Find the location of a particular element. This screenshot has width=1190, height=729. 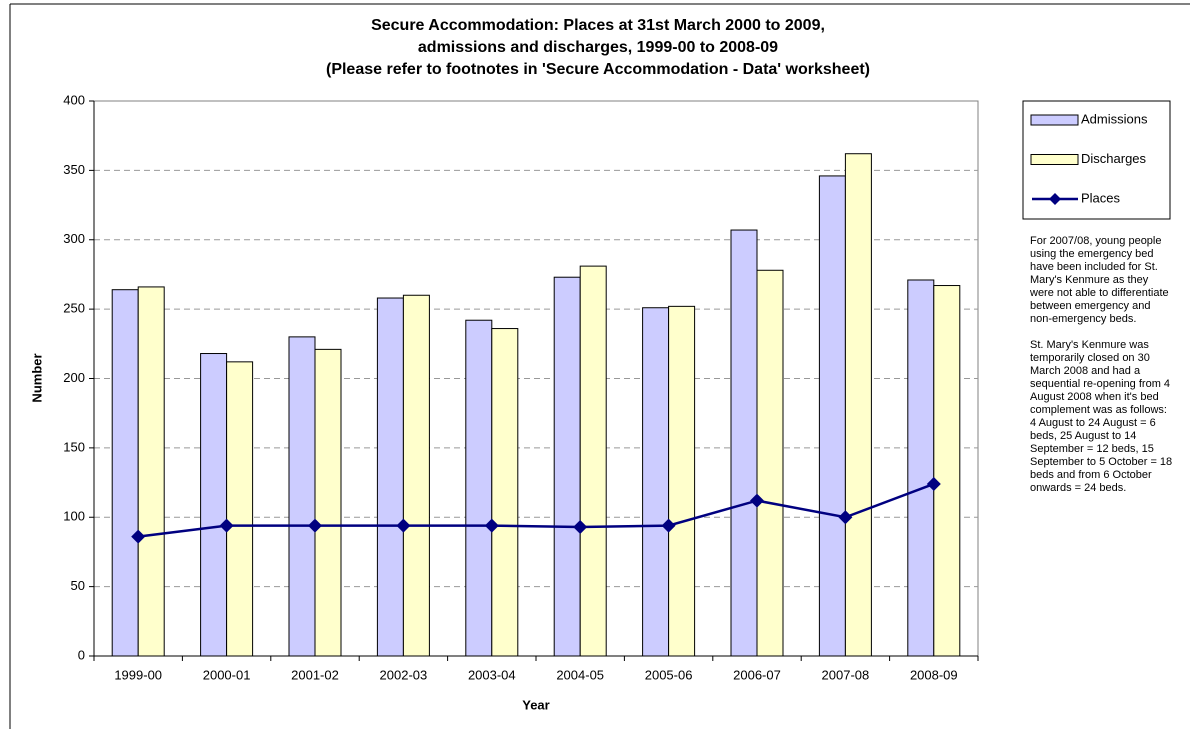

x-tick-label: 2006-07 is located at coordinates (757, 674).